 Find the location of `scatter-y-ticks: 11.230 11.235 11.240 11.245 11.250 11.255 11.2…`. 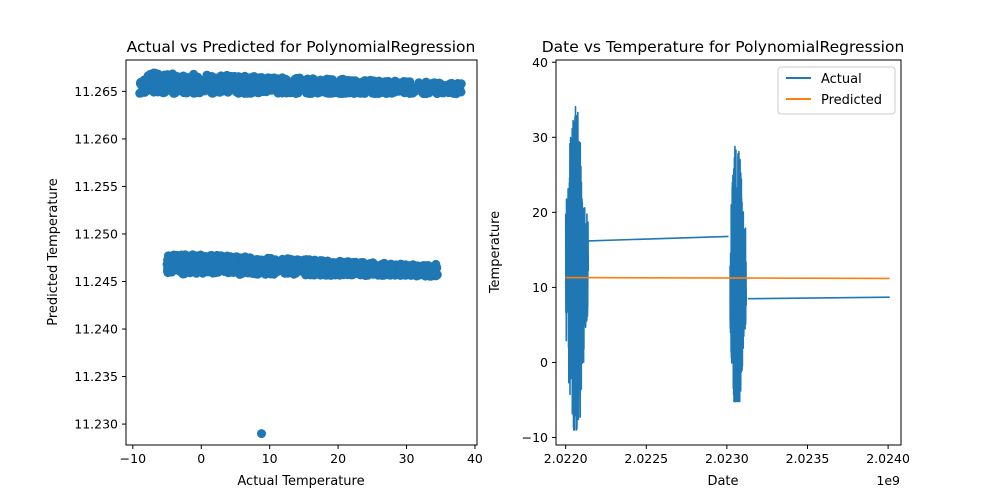

scatter-y-ticks: 11.230 11.235 11.240 11.245 11.250 11.255 11.2… is located at coordinates (100, 258).